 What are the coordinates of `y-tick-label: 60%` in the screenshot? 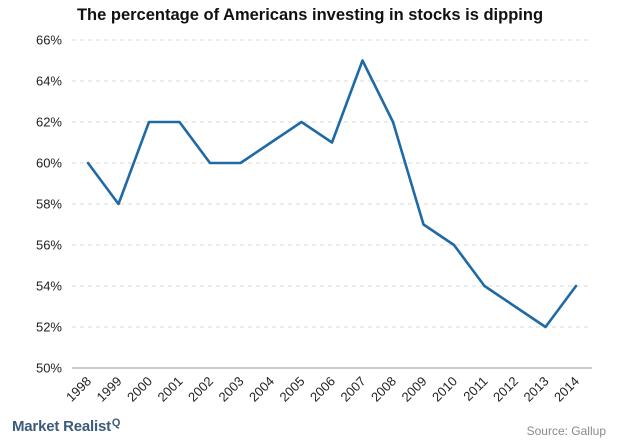 It's located at (49, 163).